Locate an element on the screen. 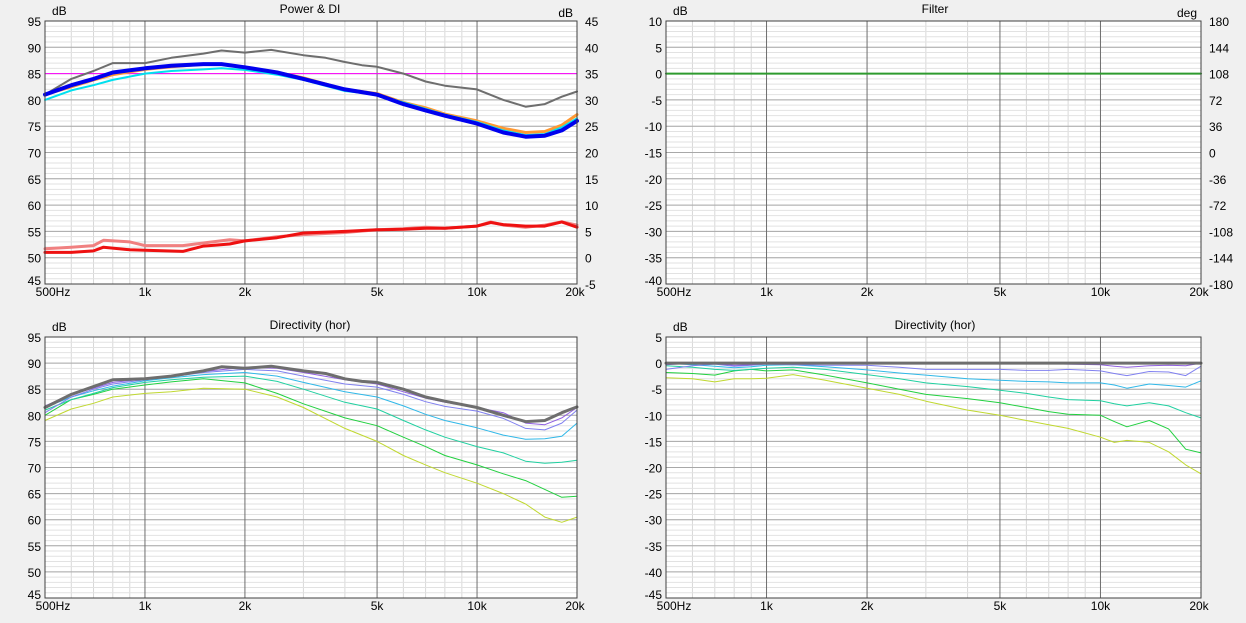 This screenshot has width=1246, height=623. y2-tick-label: -144 is located at coordinates (1221, 259).